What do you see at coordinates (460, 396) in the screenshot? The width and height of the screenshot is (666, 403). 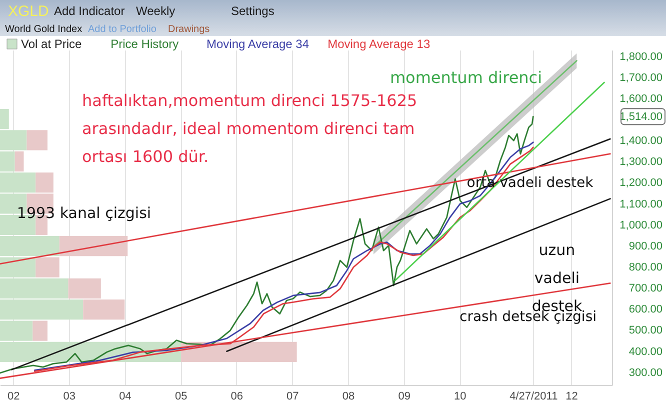 I see `x-tick-label: 10` at bounding box center [460, 396].